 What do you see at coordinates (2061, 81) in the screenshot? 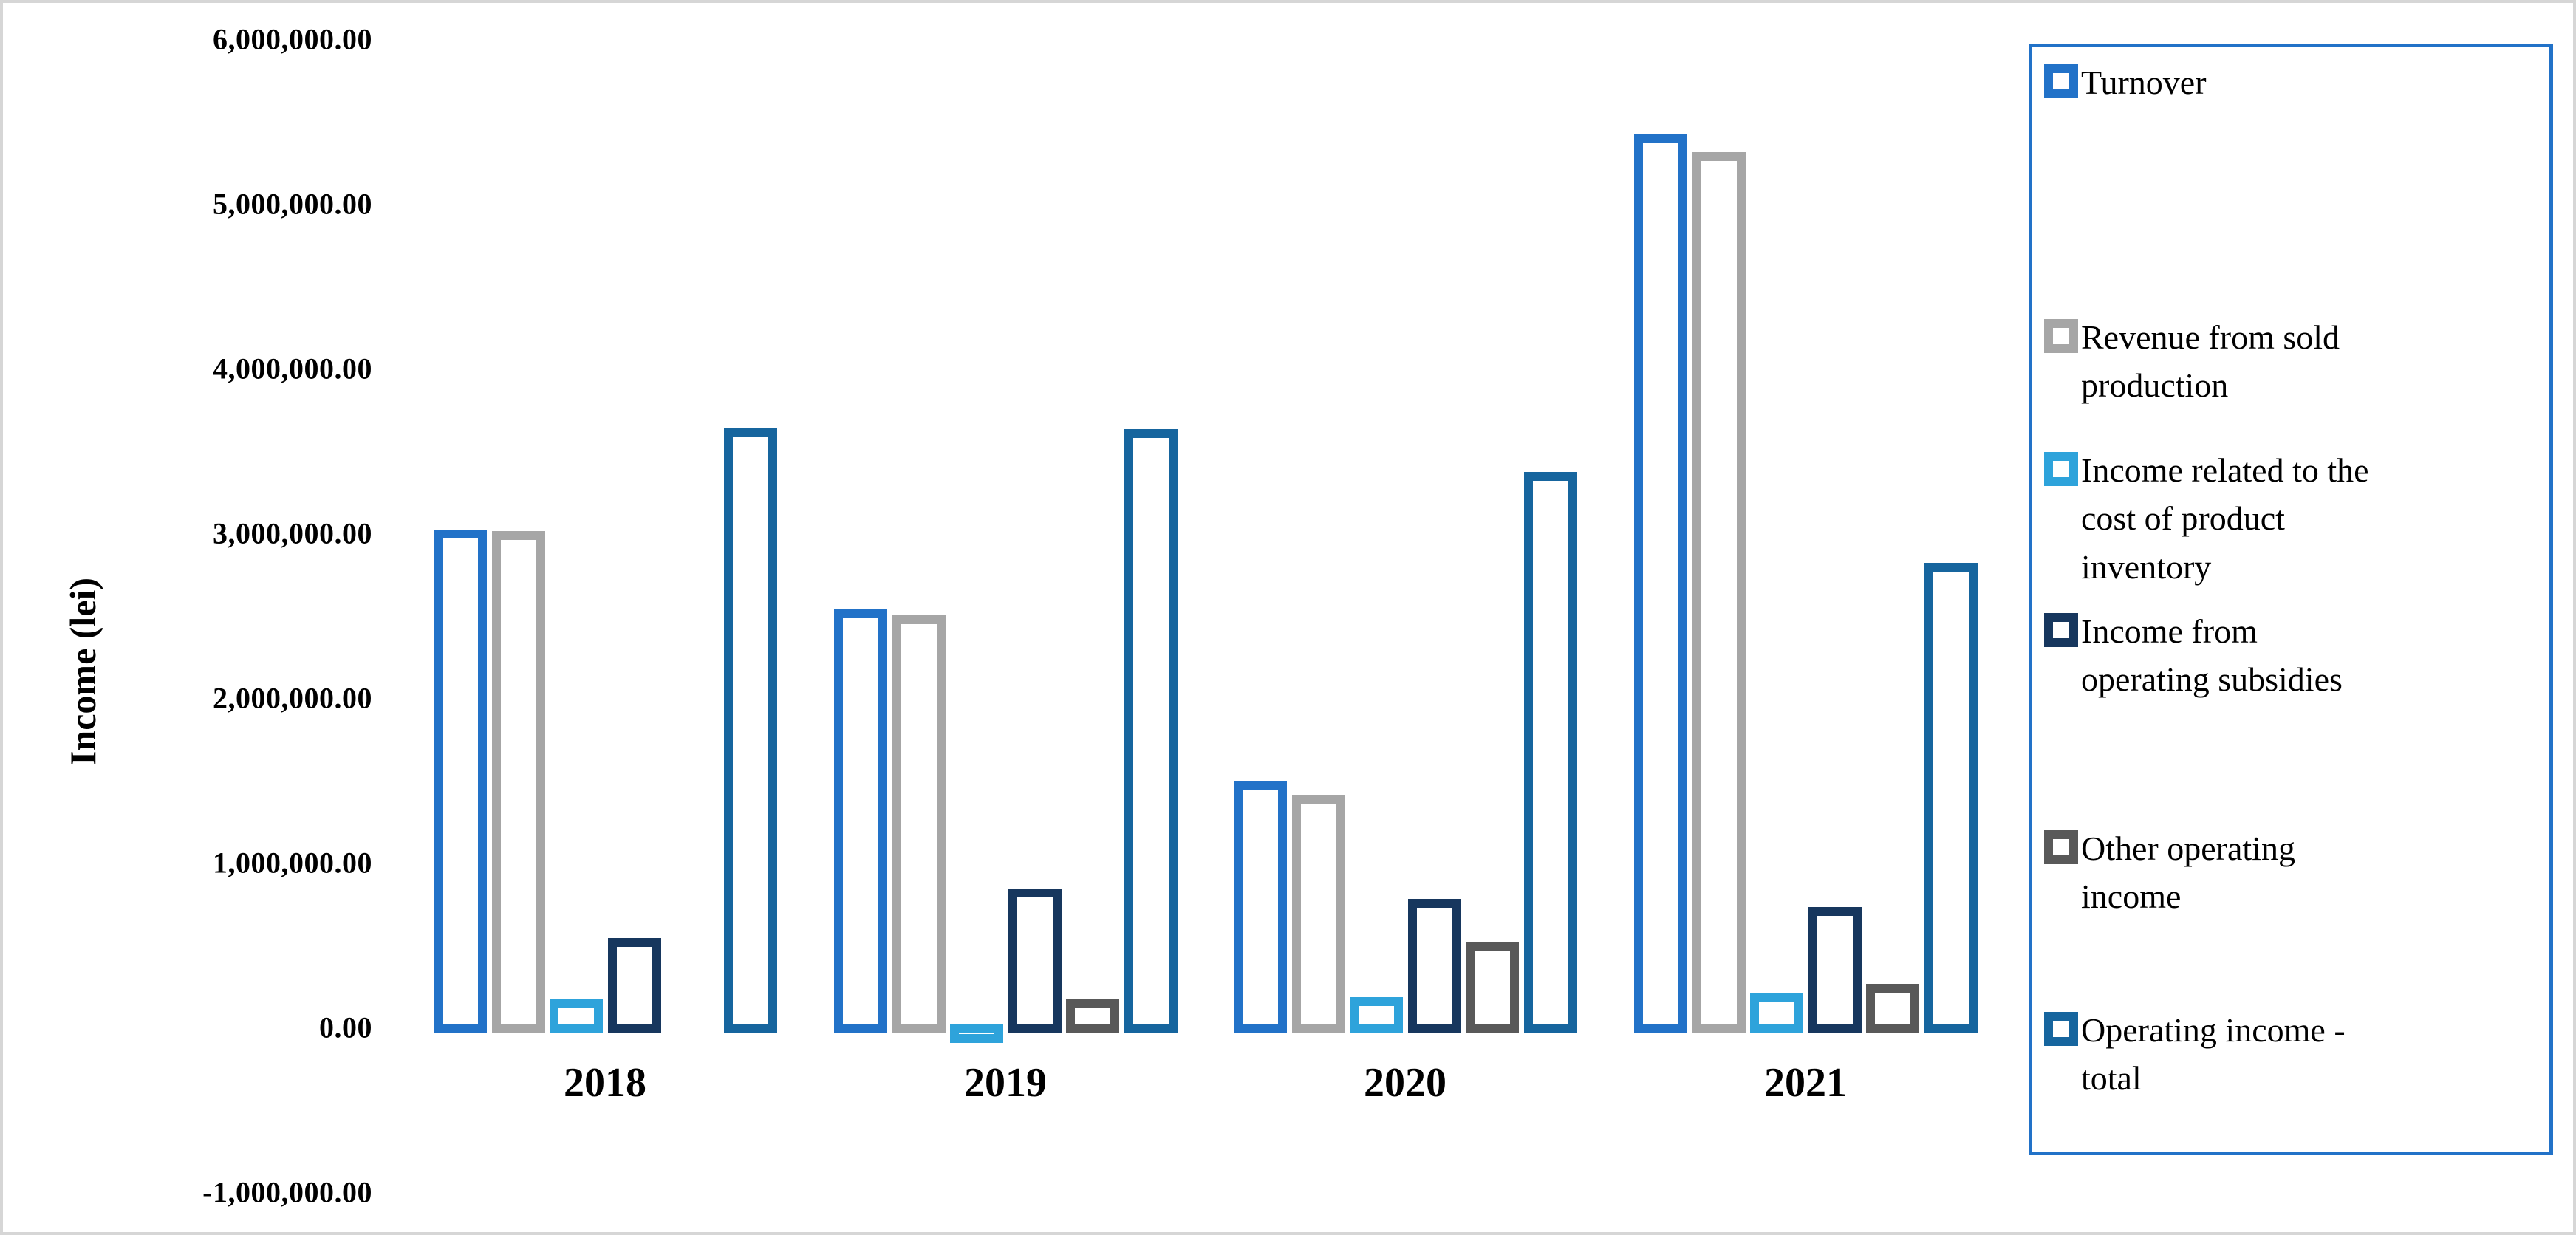
I see `legend-swatch-turnover` at bounding box center [2061, 81].